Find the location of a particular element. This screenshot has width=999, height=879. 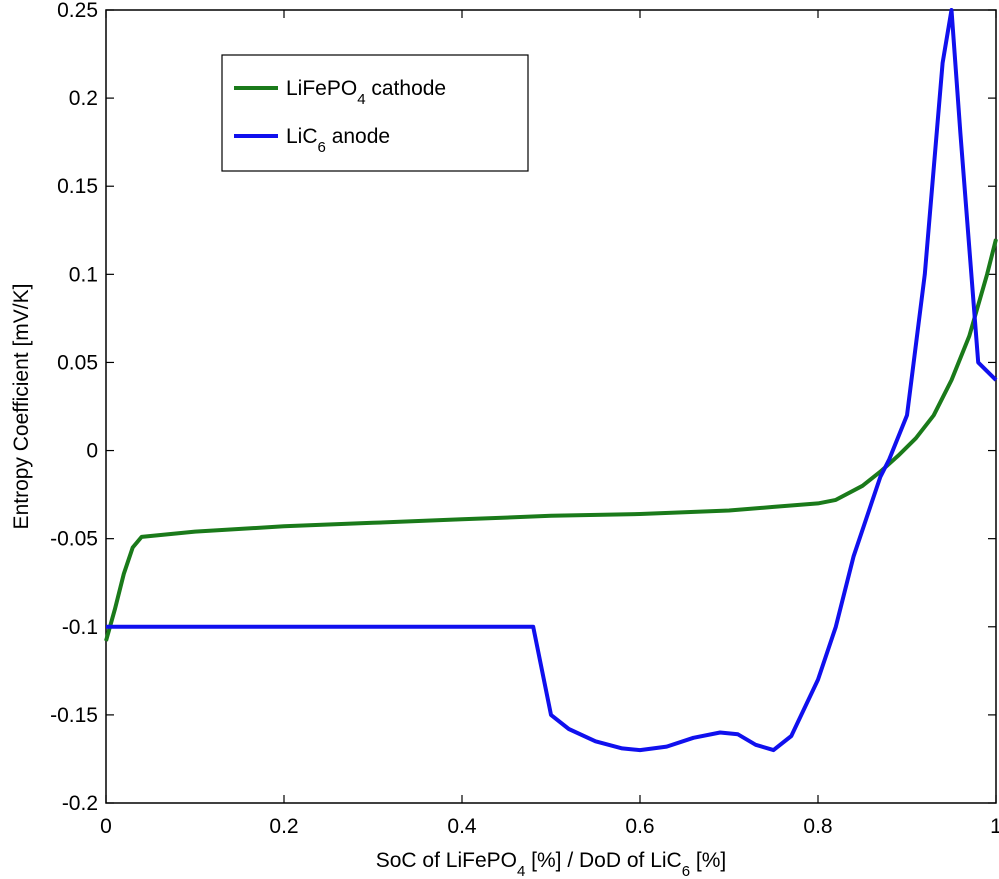

y-tick-label: 0.2 is located at coordinates (83, 98).